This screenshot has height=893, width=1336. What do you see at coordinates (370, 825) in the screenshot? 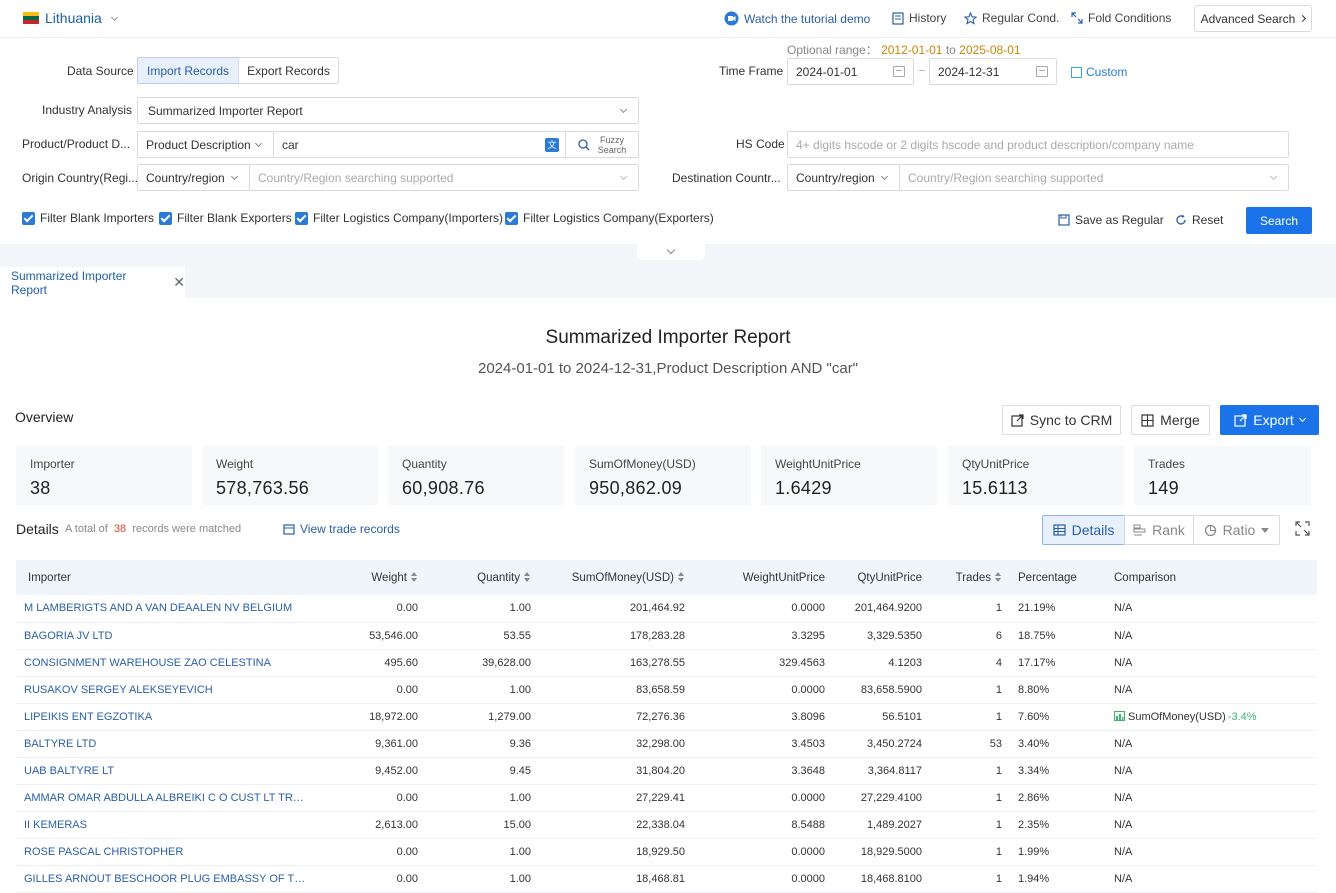
I see `weight-cell: 2,613.00` at bounding box center [370, 825].